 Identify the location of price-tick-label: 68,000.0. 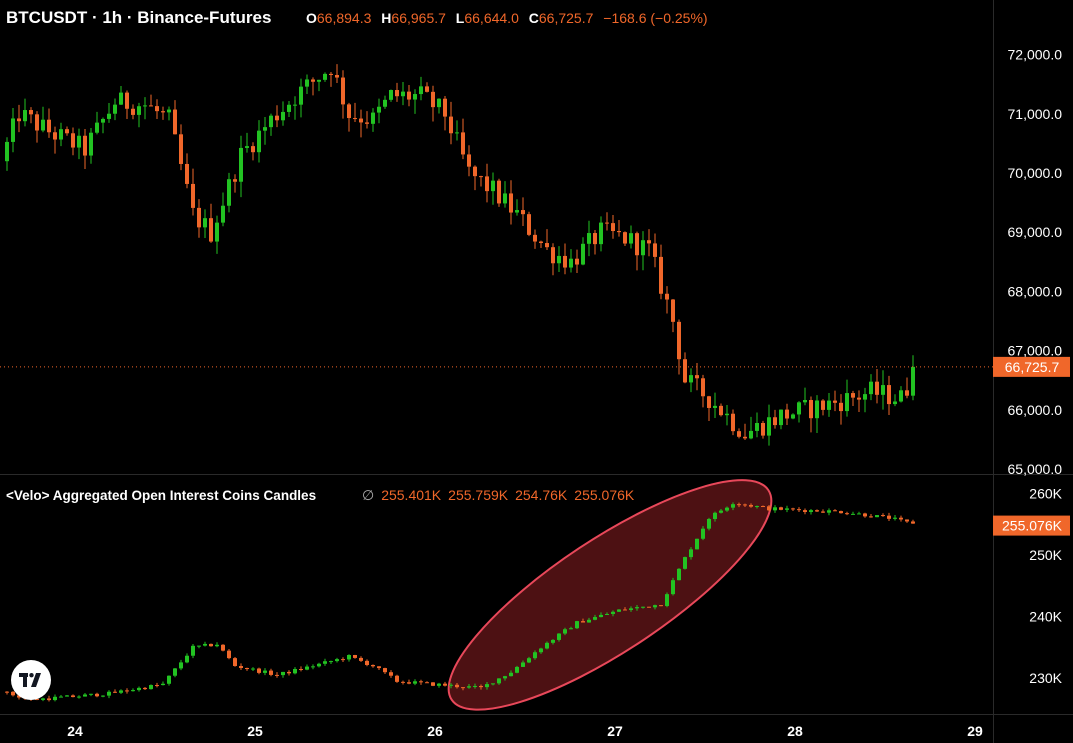
(1035, 291).